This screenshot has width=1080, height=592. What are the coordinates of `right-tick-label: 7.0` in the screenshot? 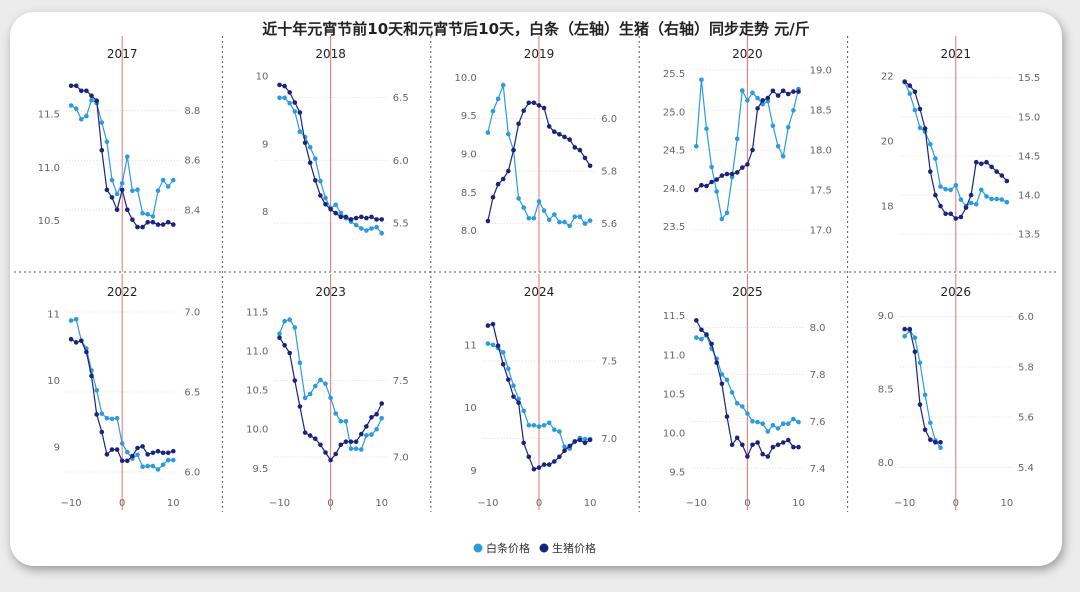 It's located at (609, 439).